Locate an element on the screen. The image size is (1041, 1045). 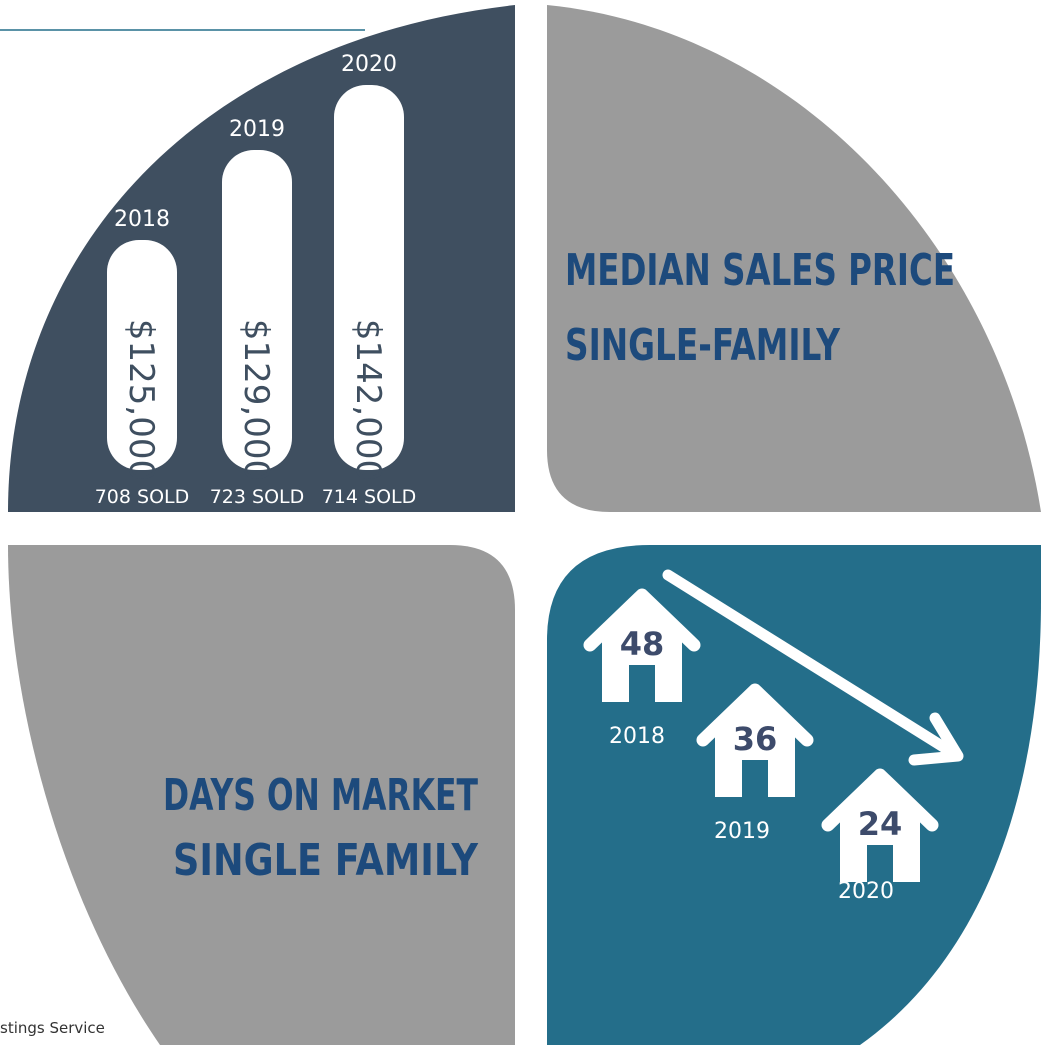
bar-sold: 708 SOLD is located at coordinates (142, 497).